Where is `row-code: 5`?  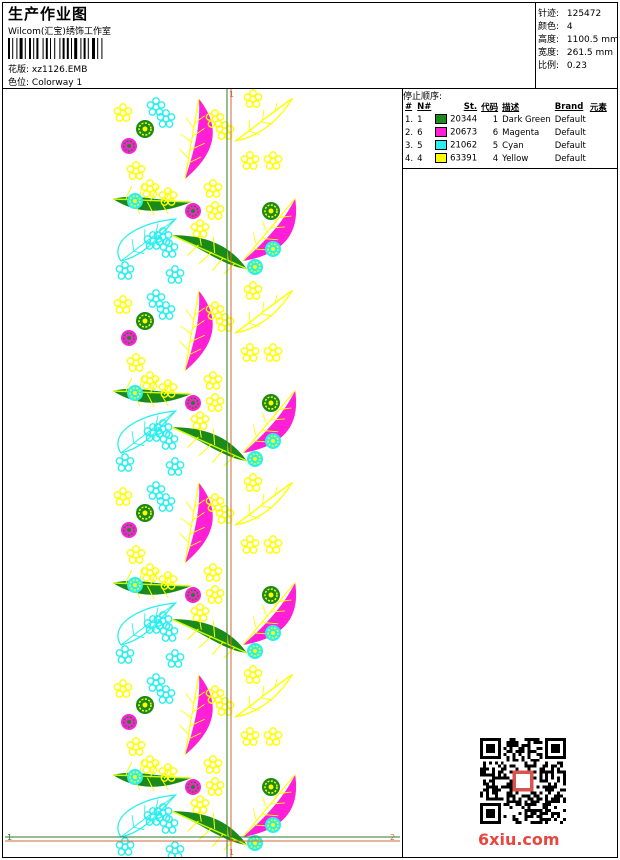
row-code: 5 is located at coordinates (495, 145).